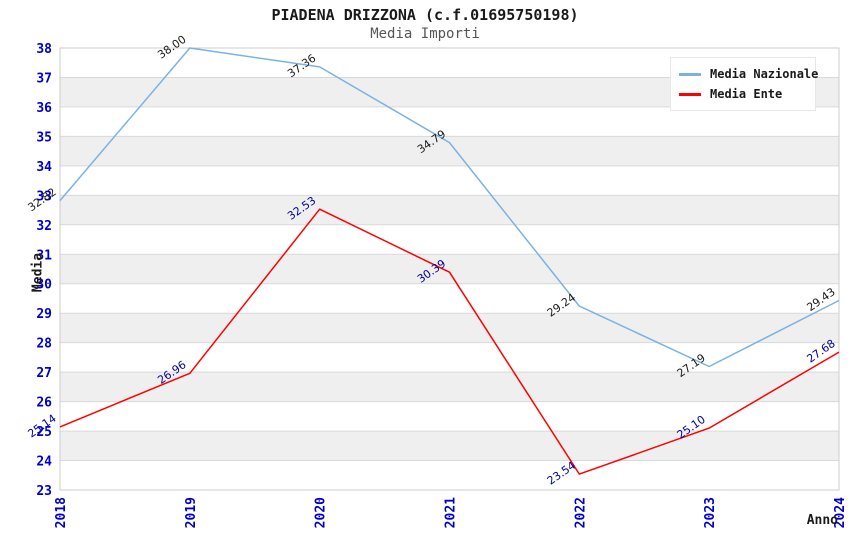  Describe the element at coordinates (44, 137) in the screenshot. I see `y-tick-label: 35` at that location.